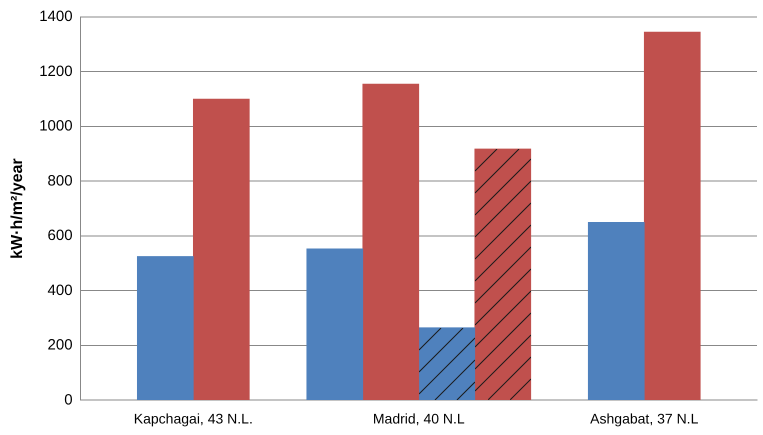 The image size is (763, 435). Describe the element at coordinates (56, 17) in the screenshot. I see `y-tick-label: 1400` at that location.